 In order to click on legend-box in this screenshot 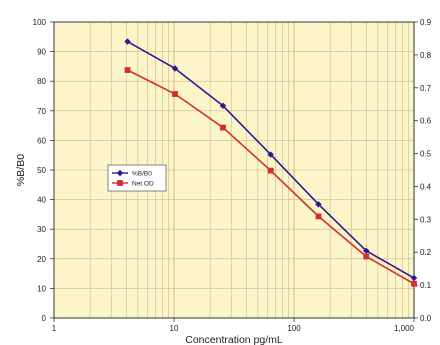, I will do `click(137, 178)`.